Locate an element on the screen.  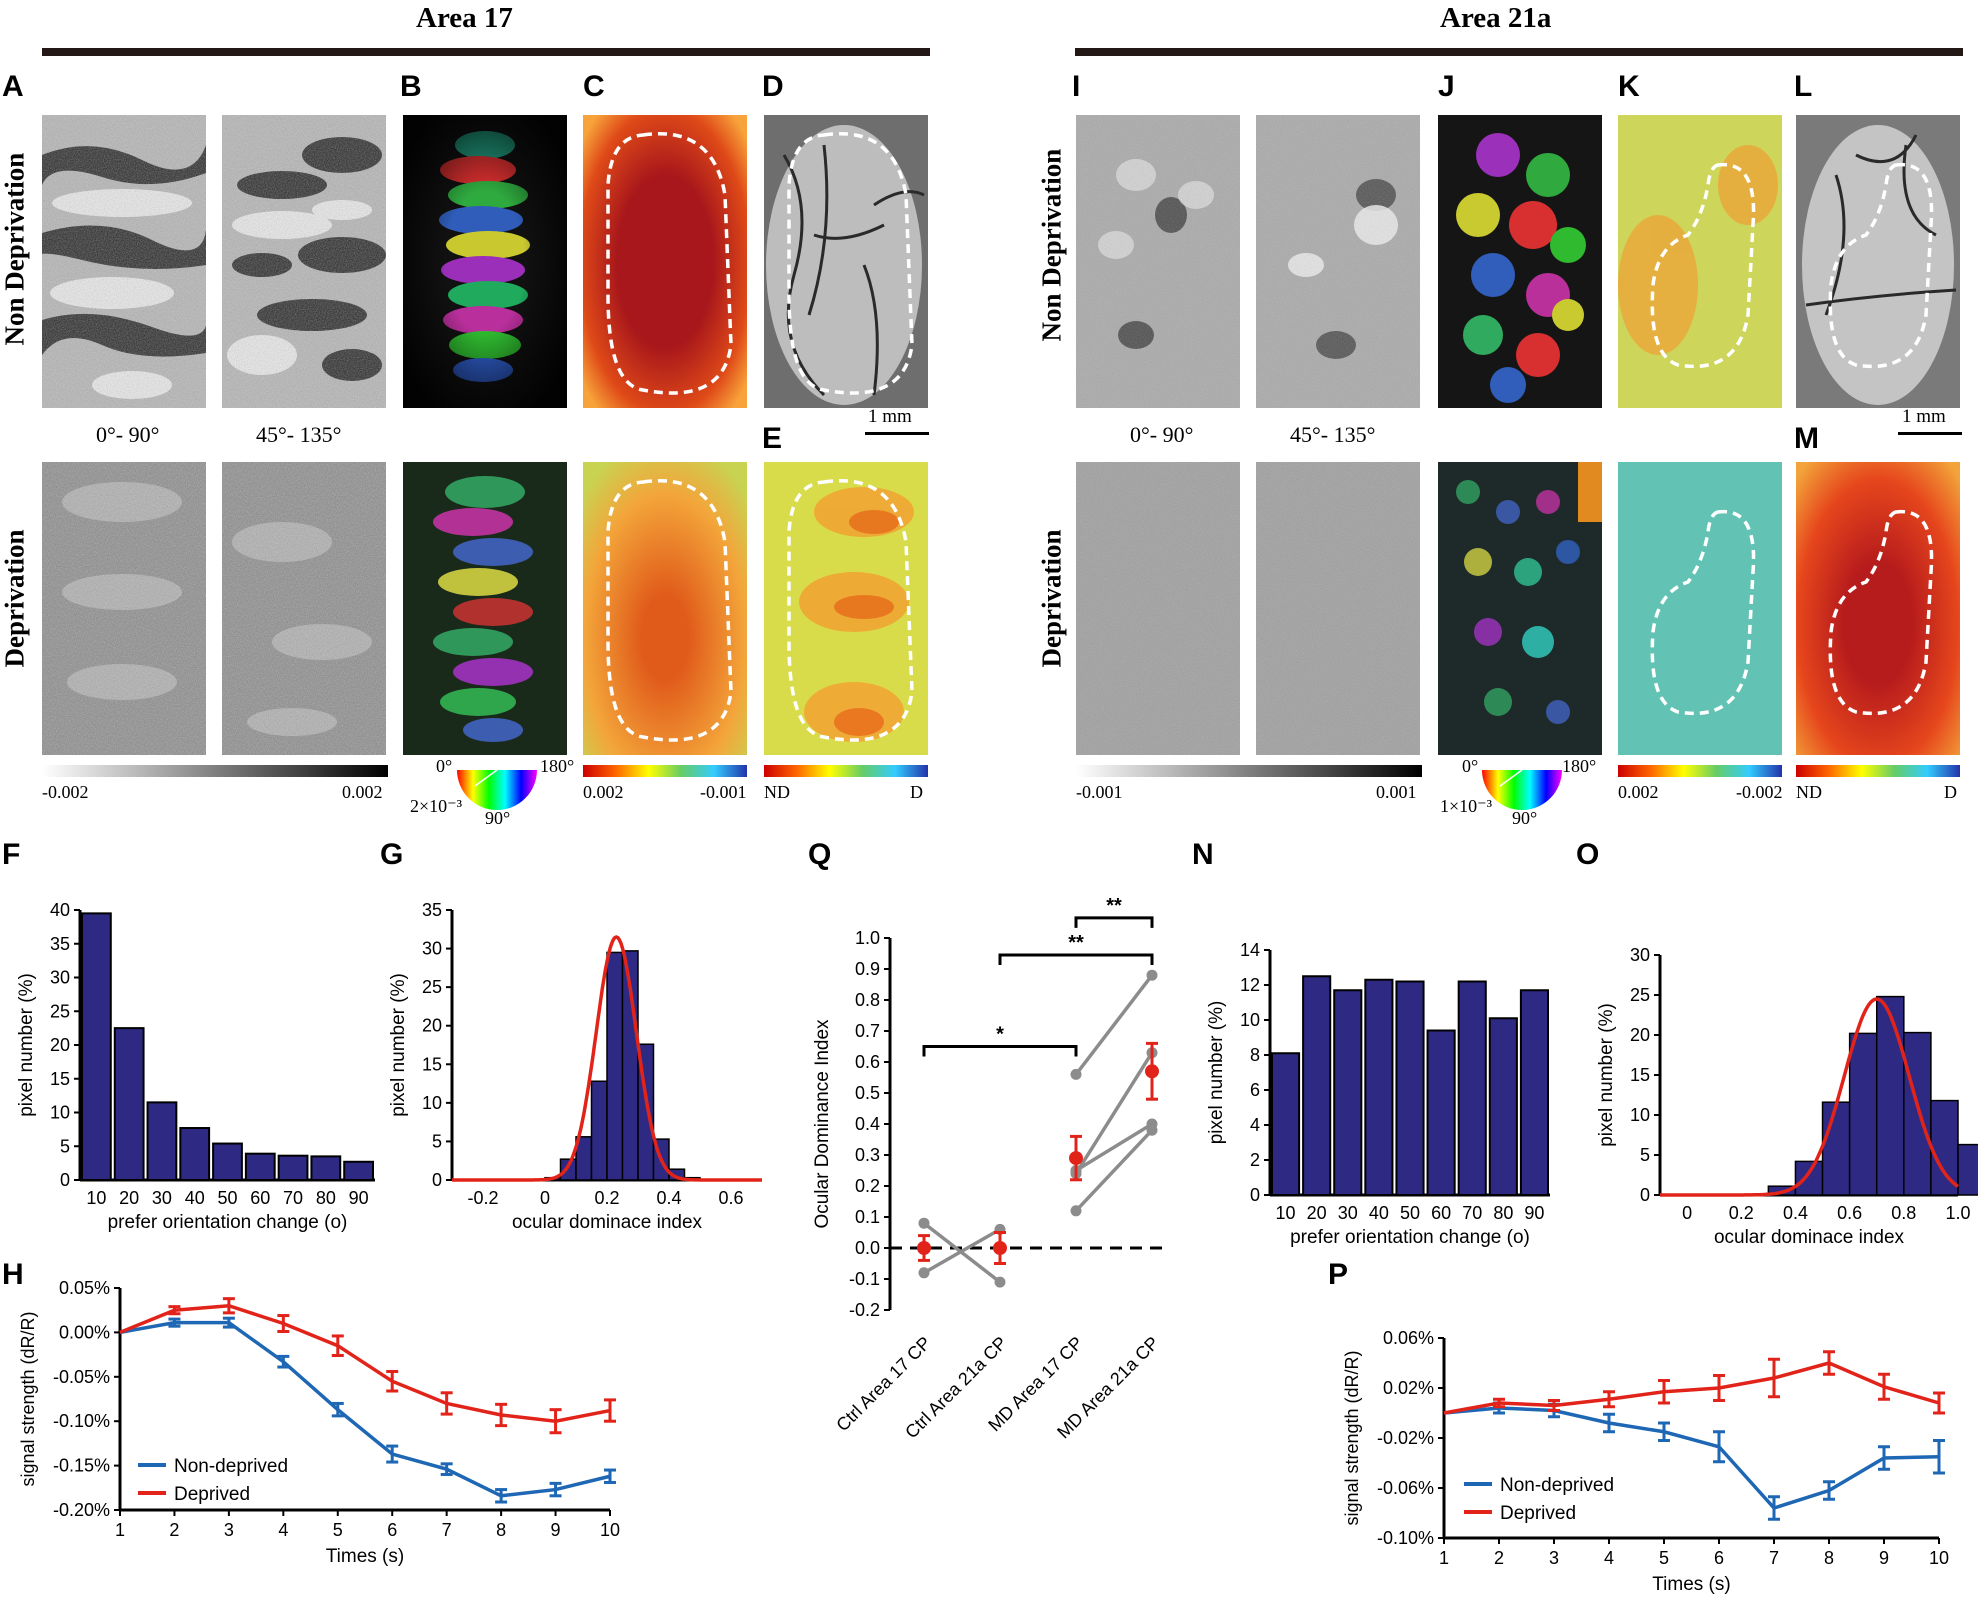
panel-label-n: N is located at coordinates (1203, 854).